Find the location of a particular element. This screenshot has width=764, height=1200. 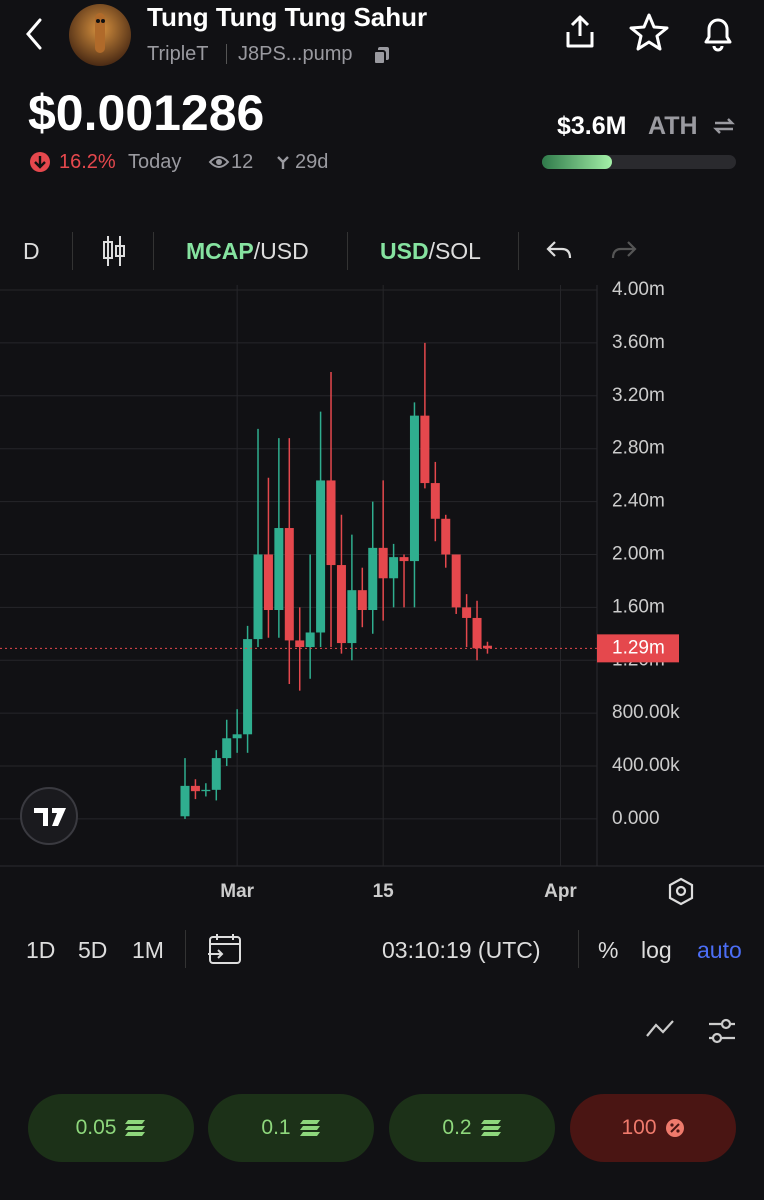

token-avatar is located at coordinates (100, 35).